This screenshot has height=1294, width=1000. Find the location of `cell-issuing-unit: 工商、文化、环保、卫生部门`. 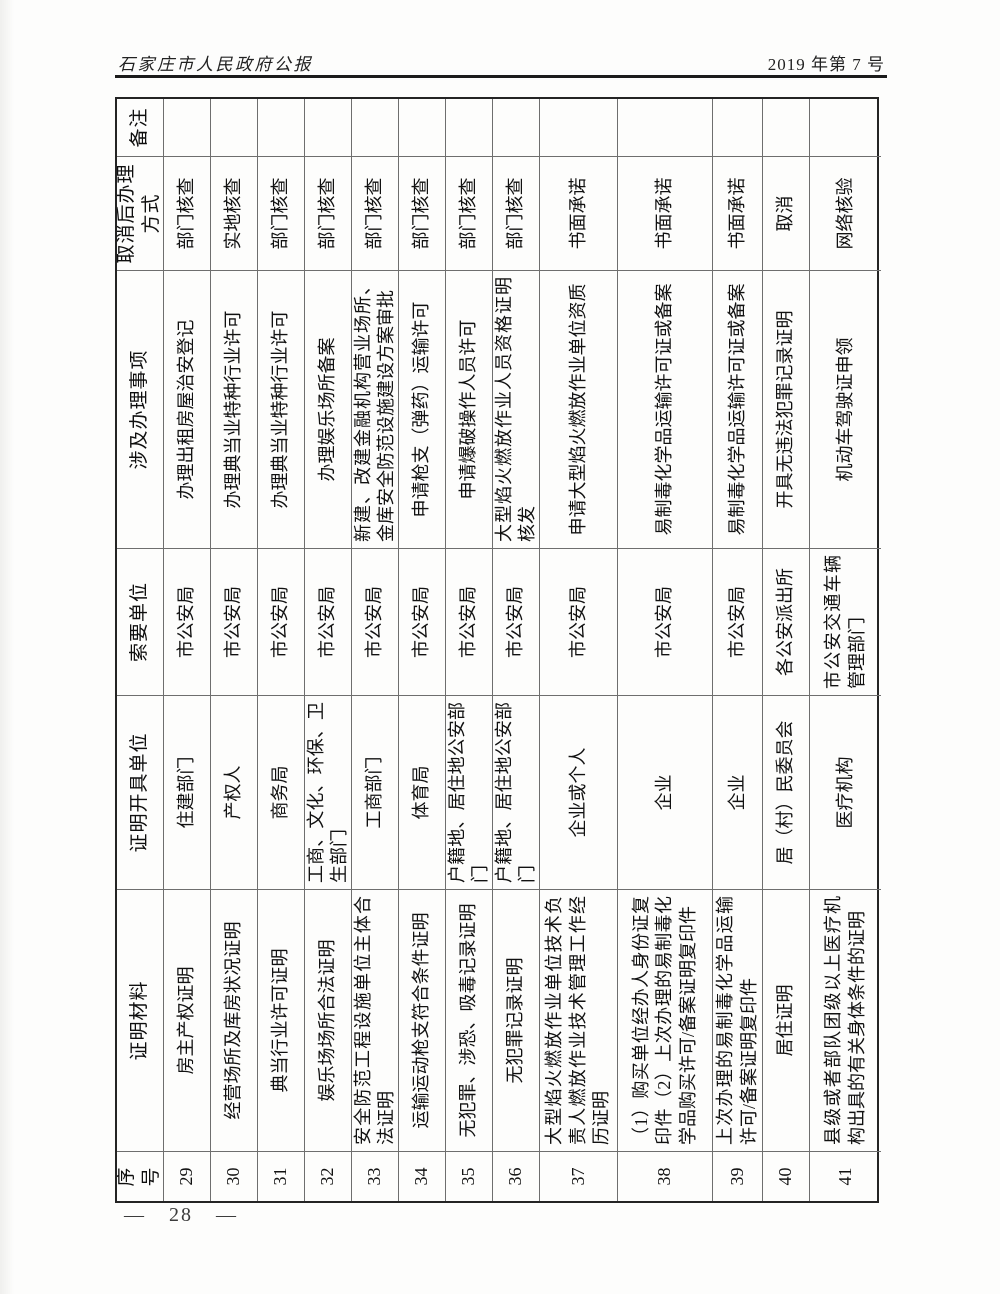

cell-issuing-unit: 工商、文化、环保、卫生部门 is located at coordinates (328, 792).